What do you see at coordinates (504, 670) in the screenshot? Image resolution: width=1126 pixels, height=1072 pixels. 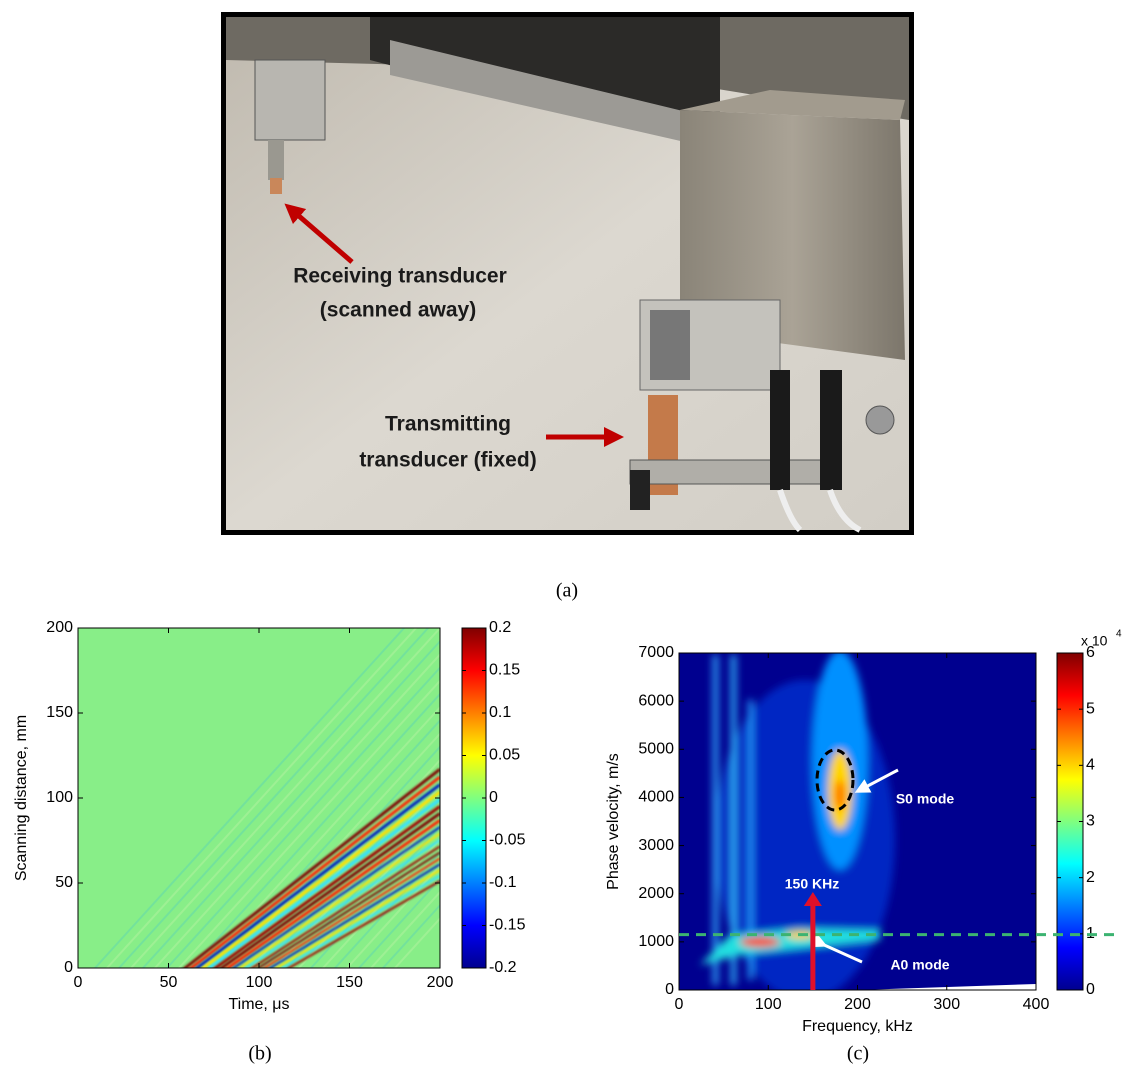 I see `colorbar-tick-label: 0.15` at bounding box center [504, 670].